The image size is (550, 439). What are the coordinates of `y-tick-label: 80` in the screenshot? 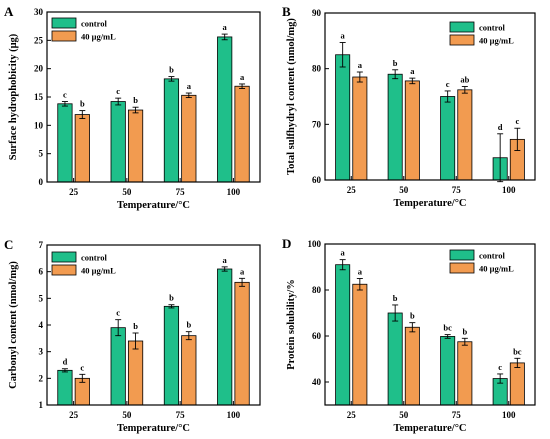 It's located at (317, 69).